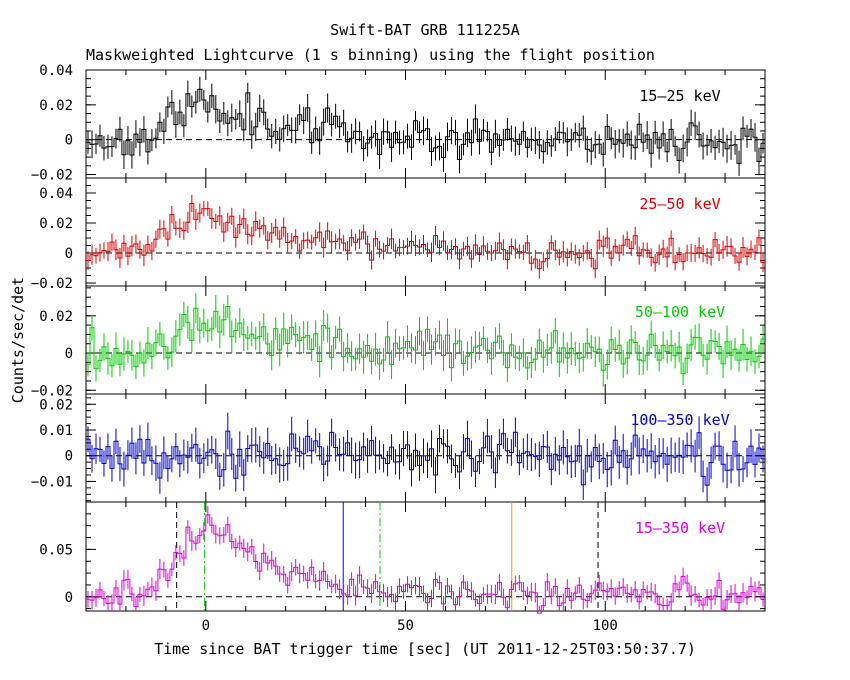 This screenshot has width=850, height=680. Describe the element at coordinates (605, 626) in the screenshot. I see `x-tick-label: 100` at that location.